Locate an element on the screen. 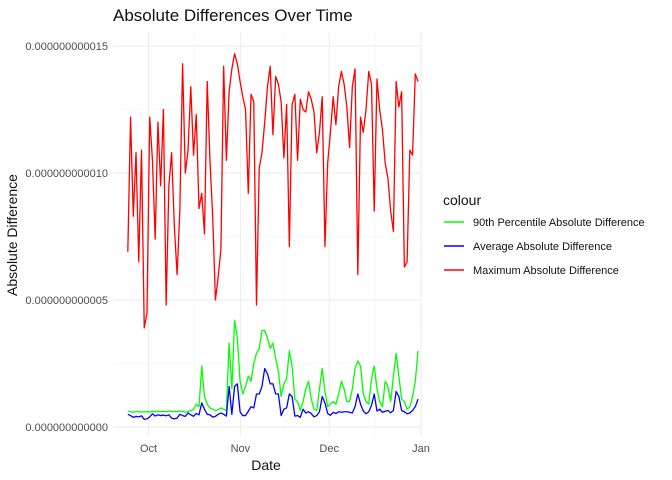 The width and height of the screenshot is (672, 480). legend-label: Maximum Absolute Difference is located at coordinates (546, 271).